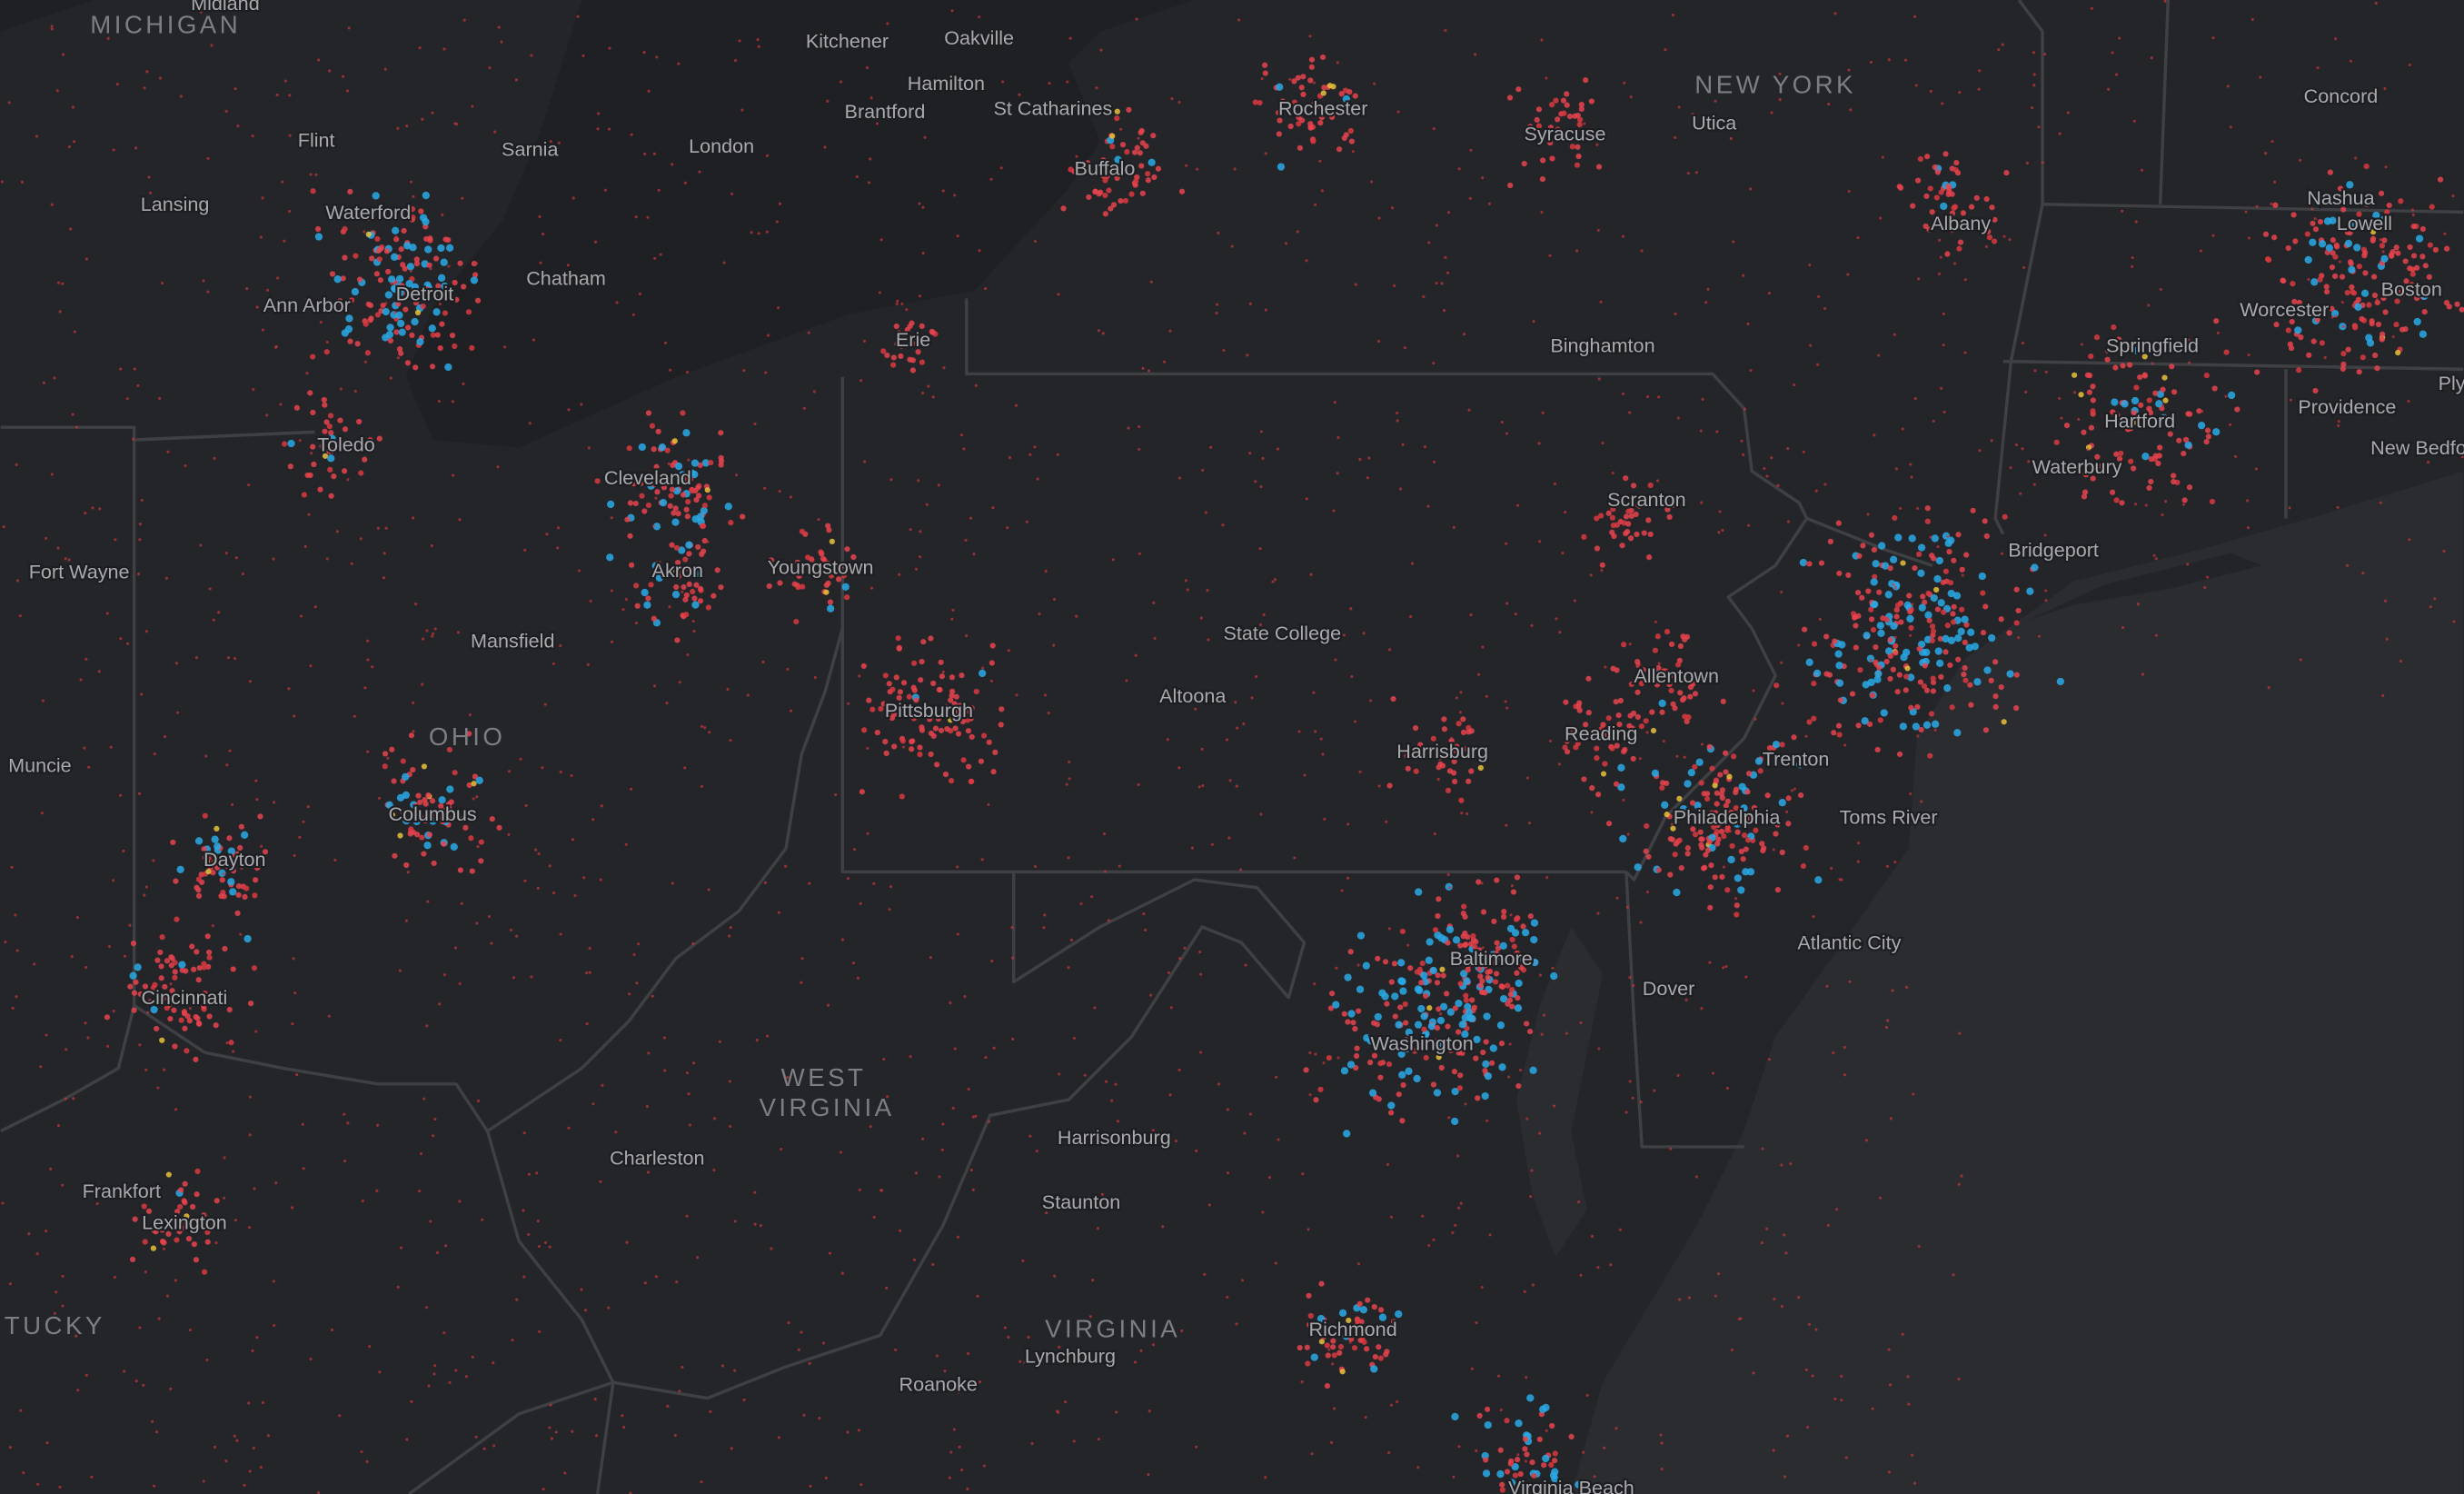  Describe the element at coordinates (1112, 1329) in the screenshot. I see `state-label: VIRGINIA` at that location.